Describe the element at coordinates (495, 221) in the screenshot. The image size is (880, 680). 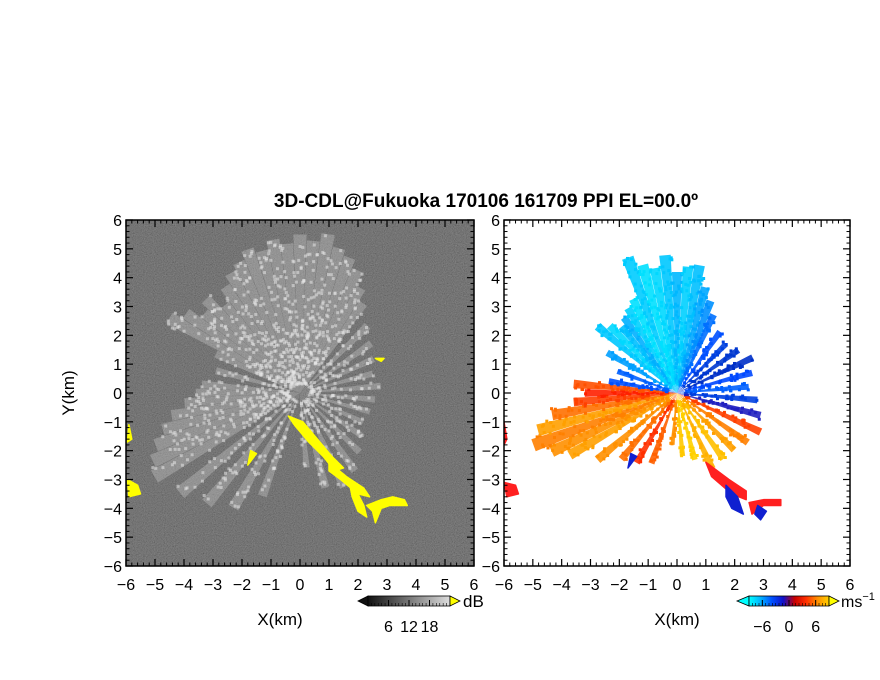
I see `y-tick-label: 6` at that location.